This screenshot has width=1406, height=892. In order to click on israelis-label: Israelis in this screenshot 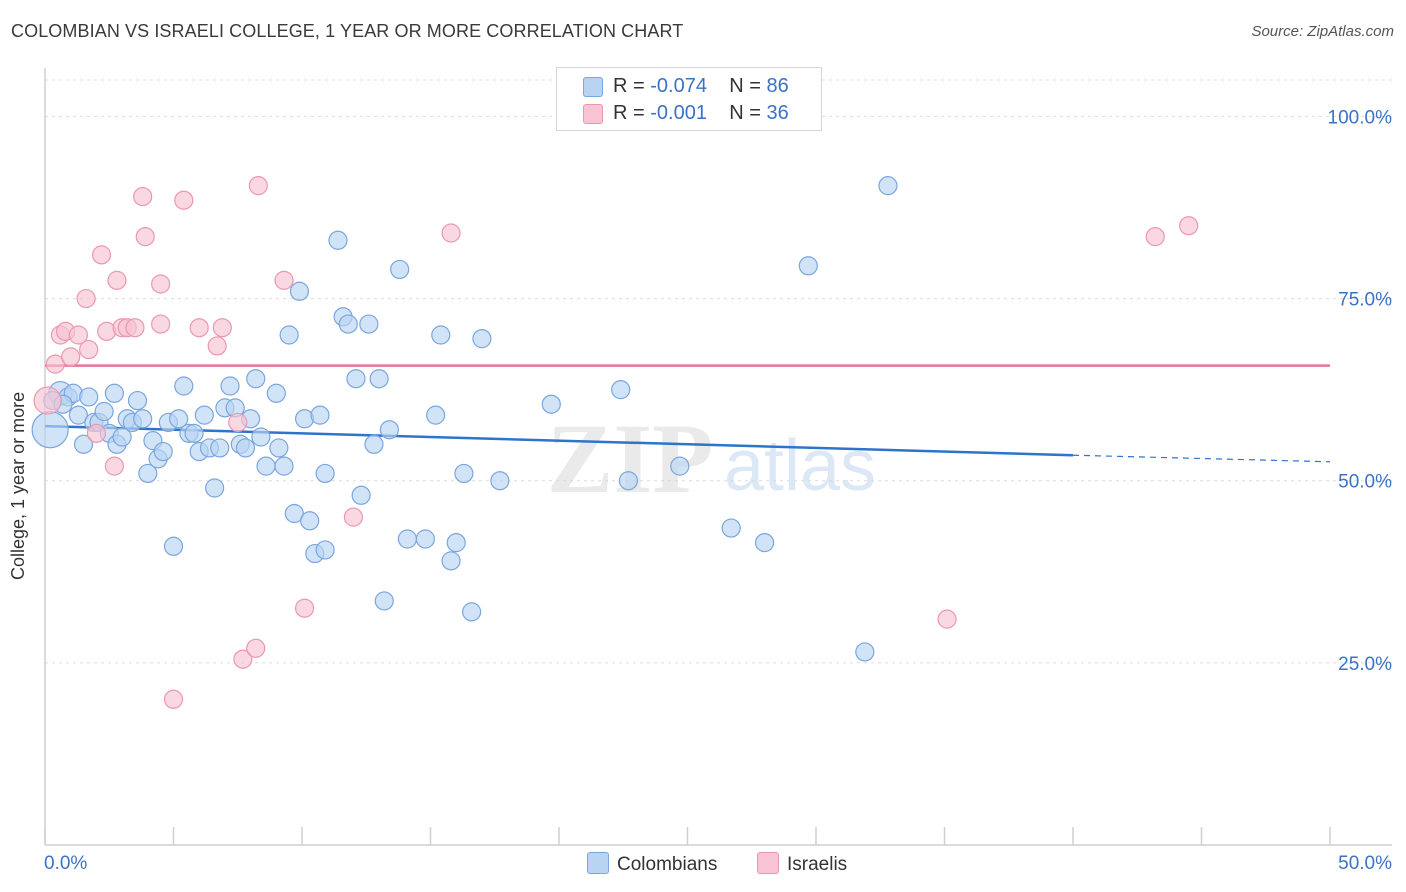, I will do `click(817, 864)`.